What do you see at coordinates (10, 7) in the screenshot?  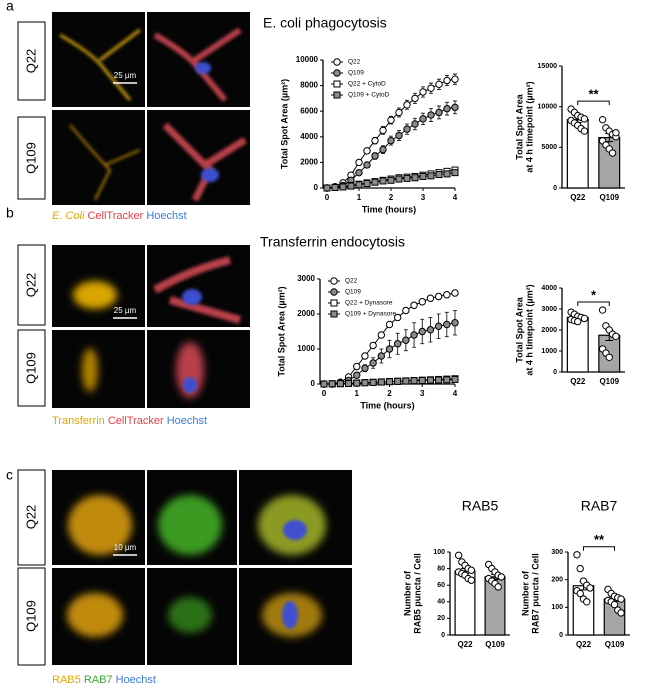 I see `panel-label: a` at bounding box center [10, 7].